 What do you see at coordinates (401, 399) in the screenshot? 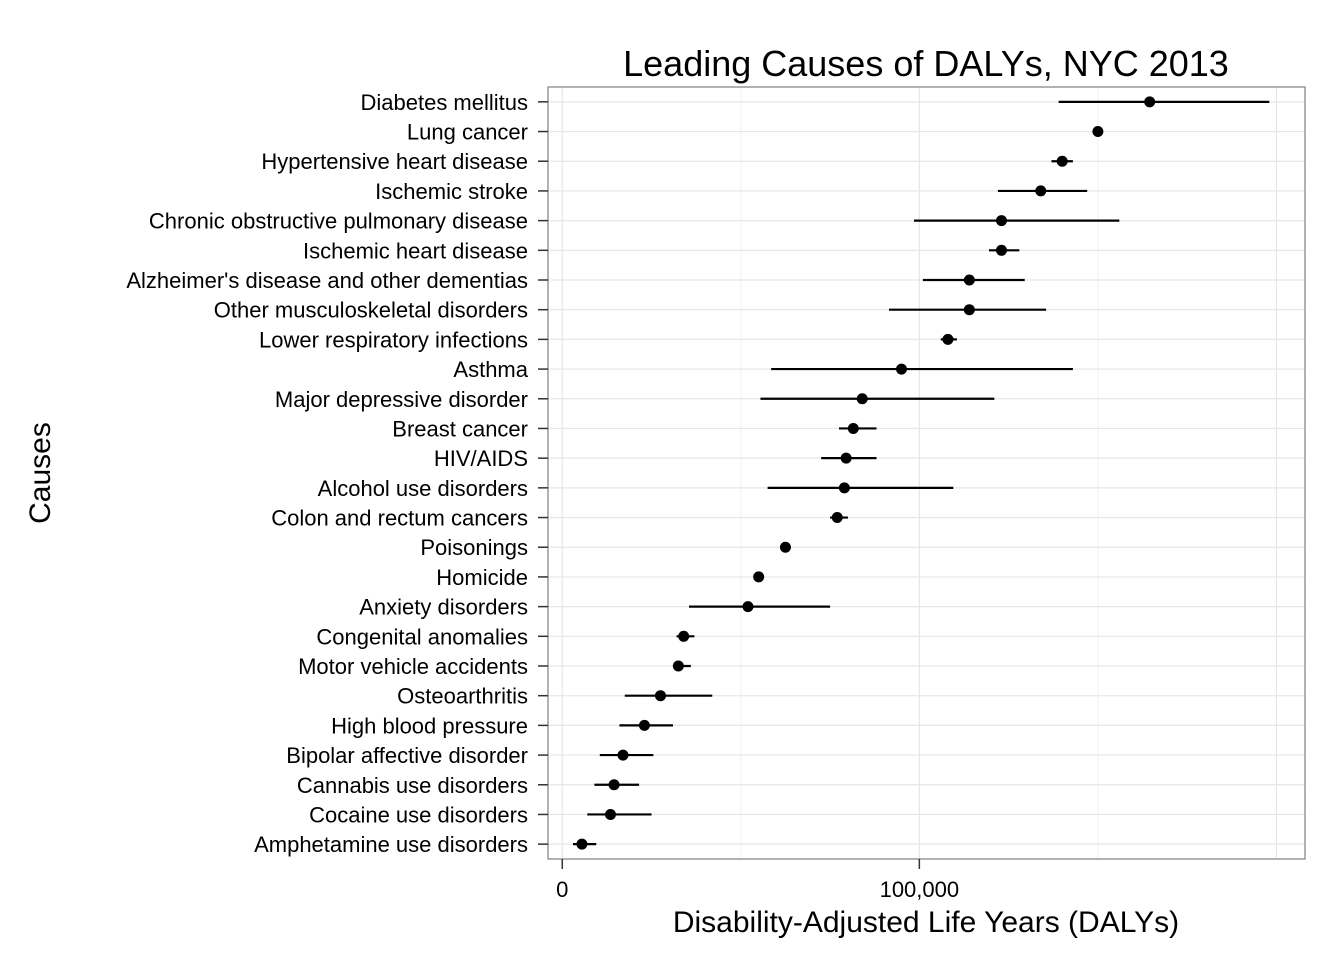
I see `y-tick-label: Major depressive disorder` at bounding box center [401, 399].